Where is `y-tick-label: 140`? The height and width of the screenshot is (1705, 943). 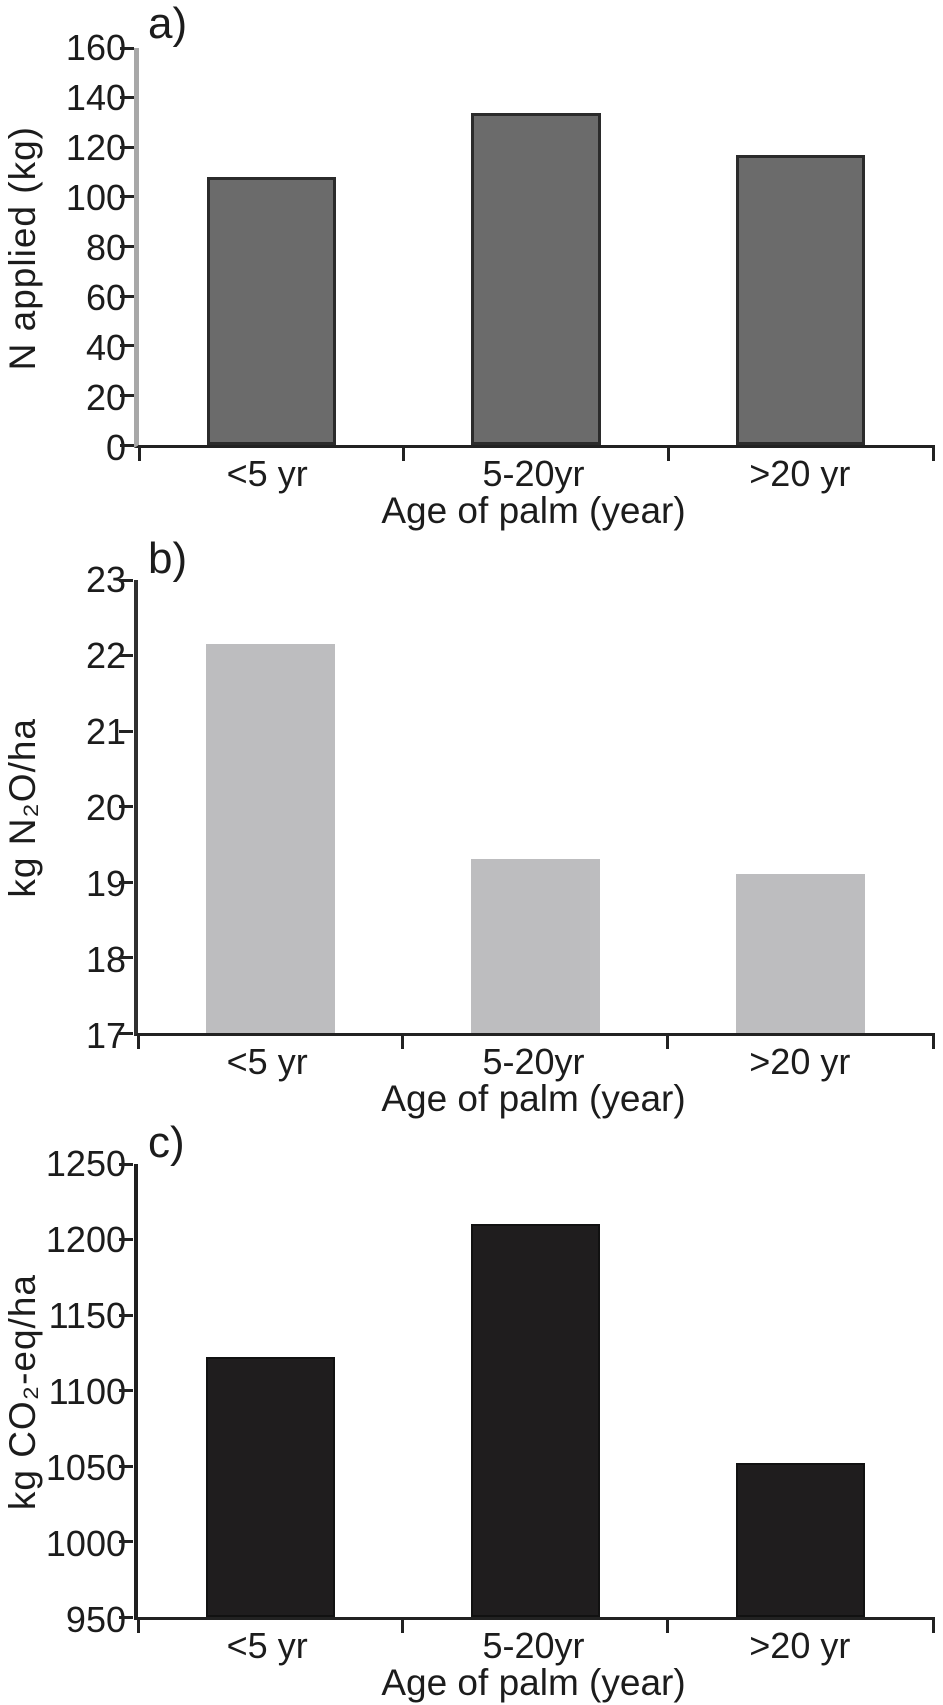
y-tick-label: 140 is located at coordinates (95, 97).